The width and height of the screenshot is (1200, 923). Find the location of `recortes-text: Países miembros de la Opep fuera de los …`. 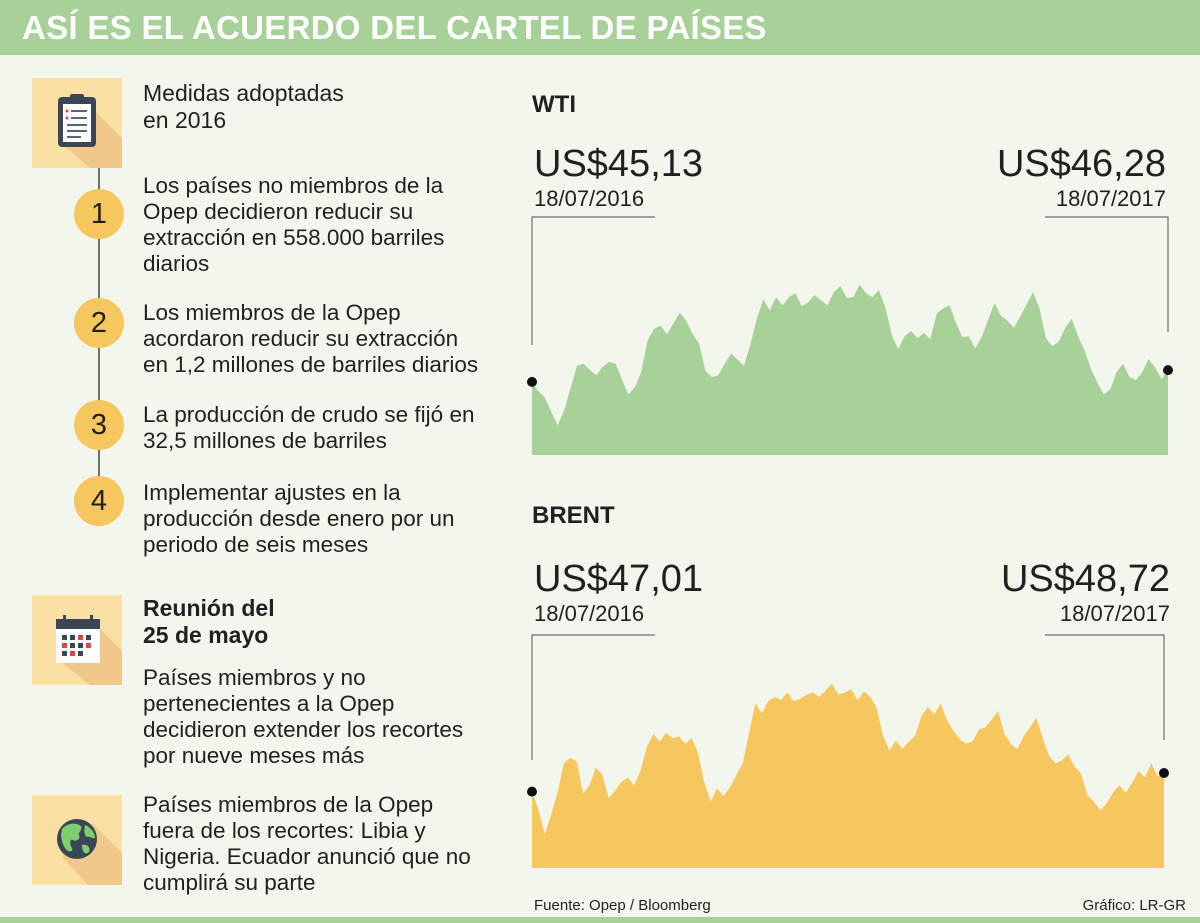

recortes-text: Países miembros de la Opep fuera de los … is located at coordinates (307, 843).